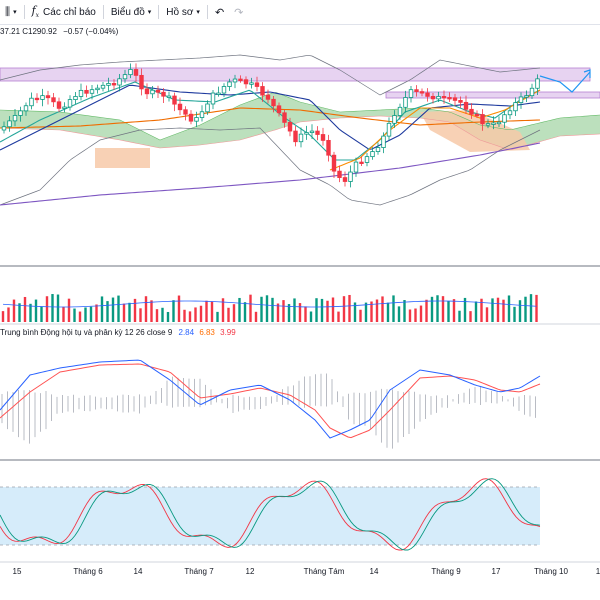 Image resolution: width=600 pixels, height=600 pixels. I want to click on forecast-path, so click(565, 82).